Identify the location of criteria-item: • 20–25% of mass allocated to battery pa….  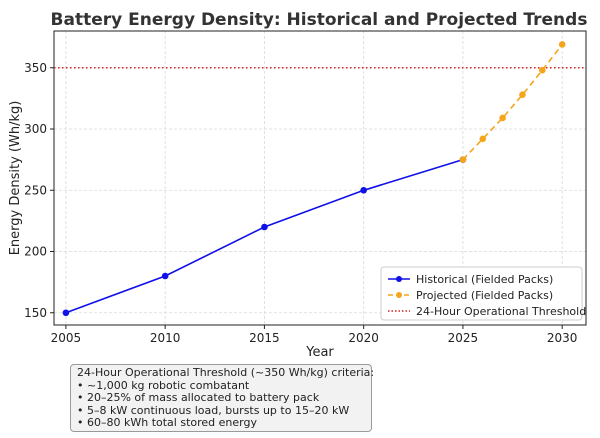
(198, 398).